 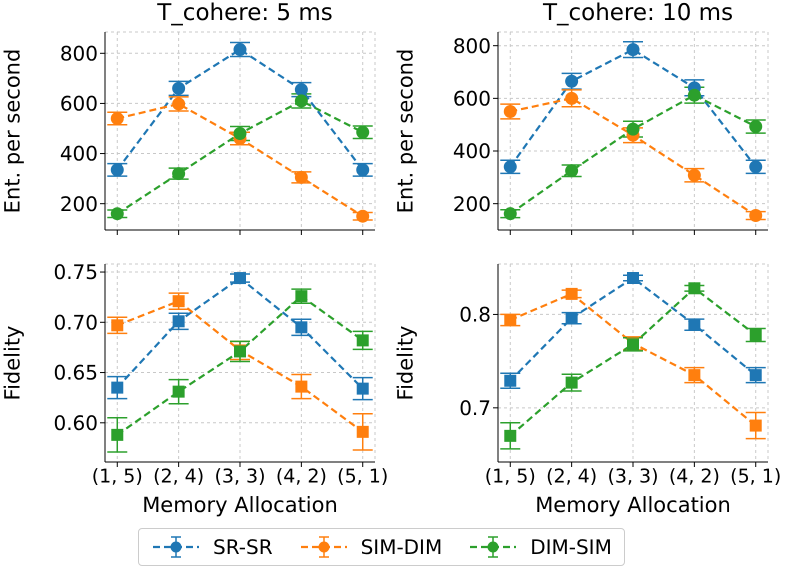 I want to click on legend-label: DIM-SIM, so click(x=571, y=547).